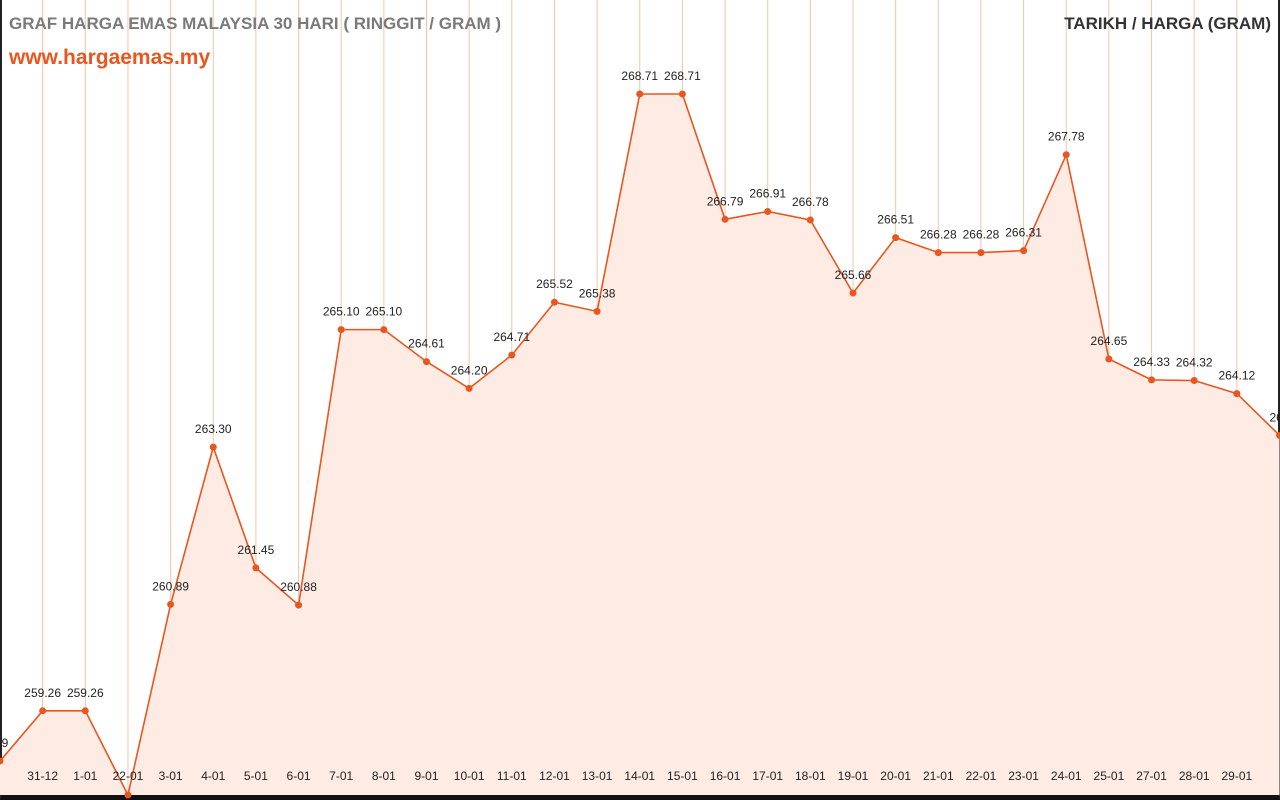 The image size is (1280, 800). I want to click on x-tick-label: 7-01, so click(341, 776).